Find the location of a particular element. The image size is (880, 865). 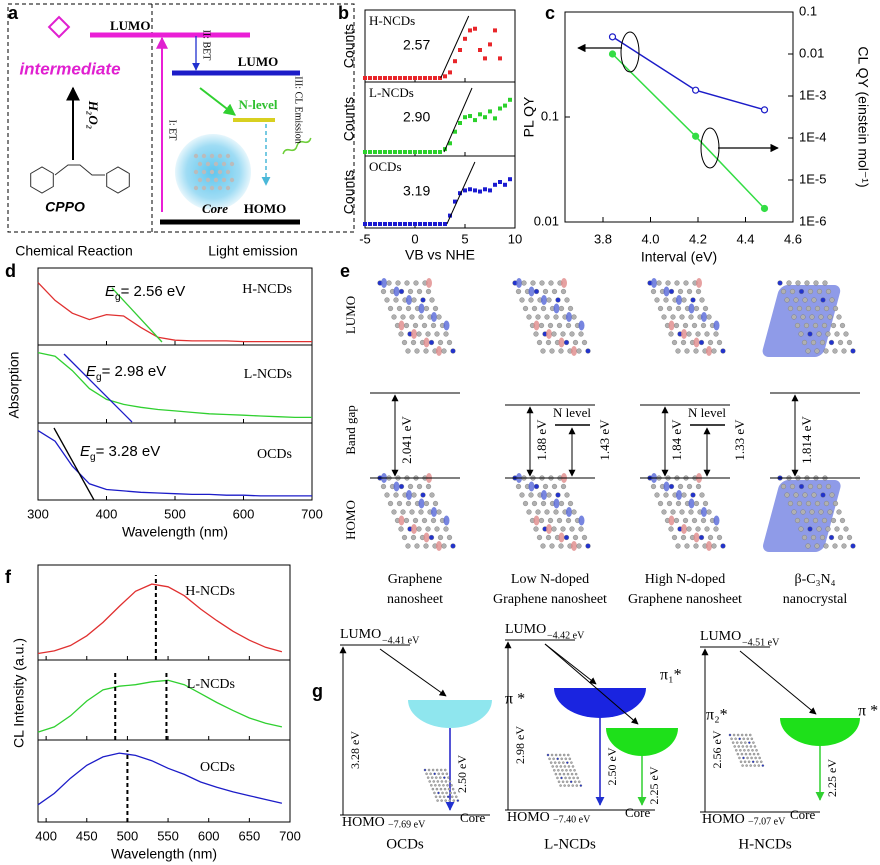

gap-symbol: E is located at coordinates (110, 291).